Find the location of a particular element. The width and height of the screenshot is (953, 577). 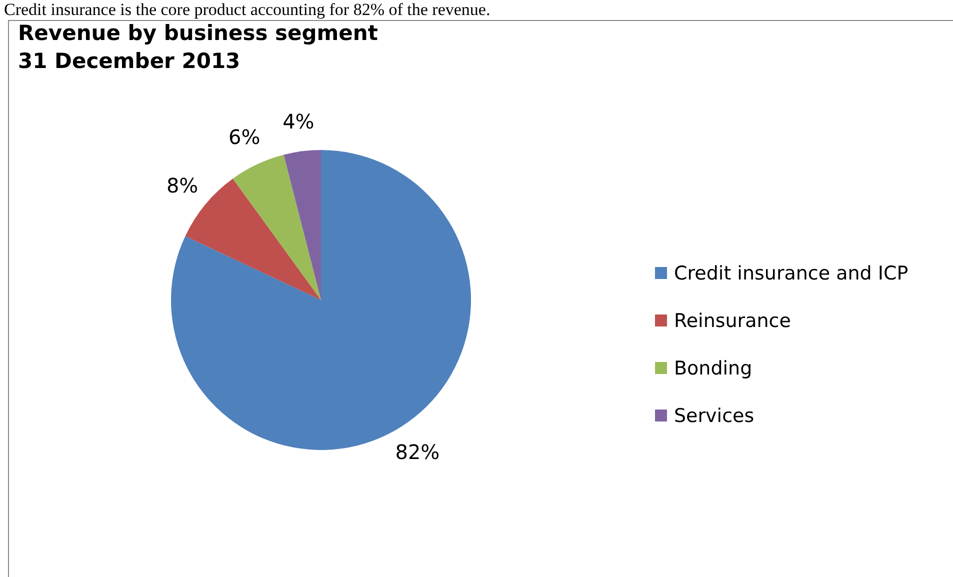

legend-label: Services is located at coordinates (714, 416).